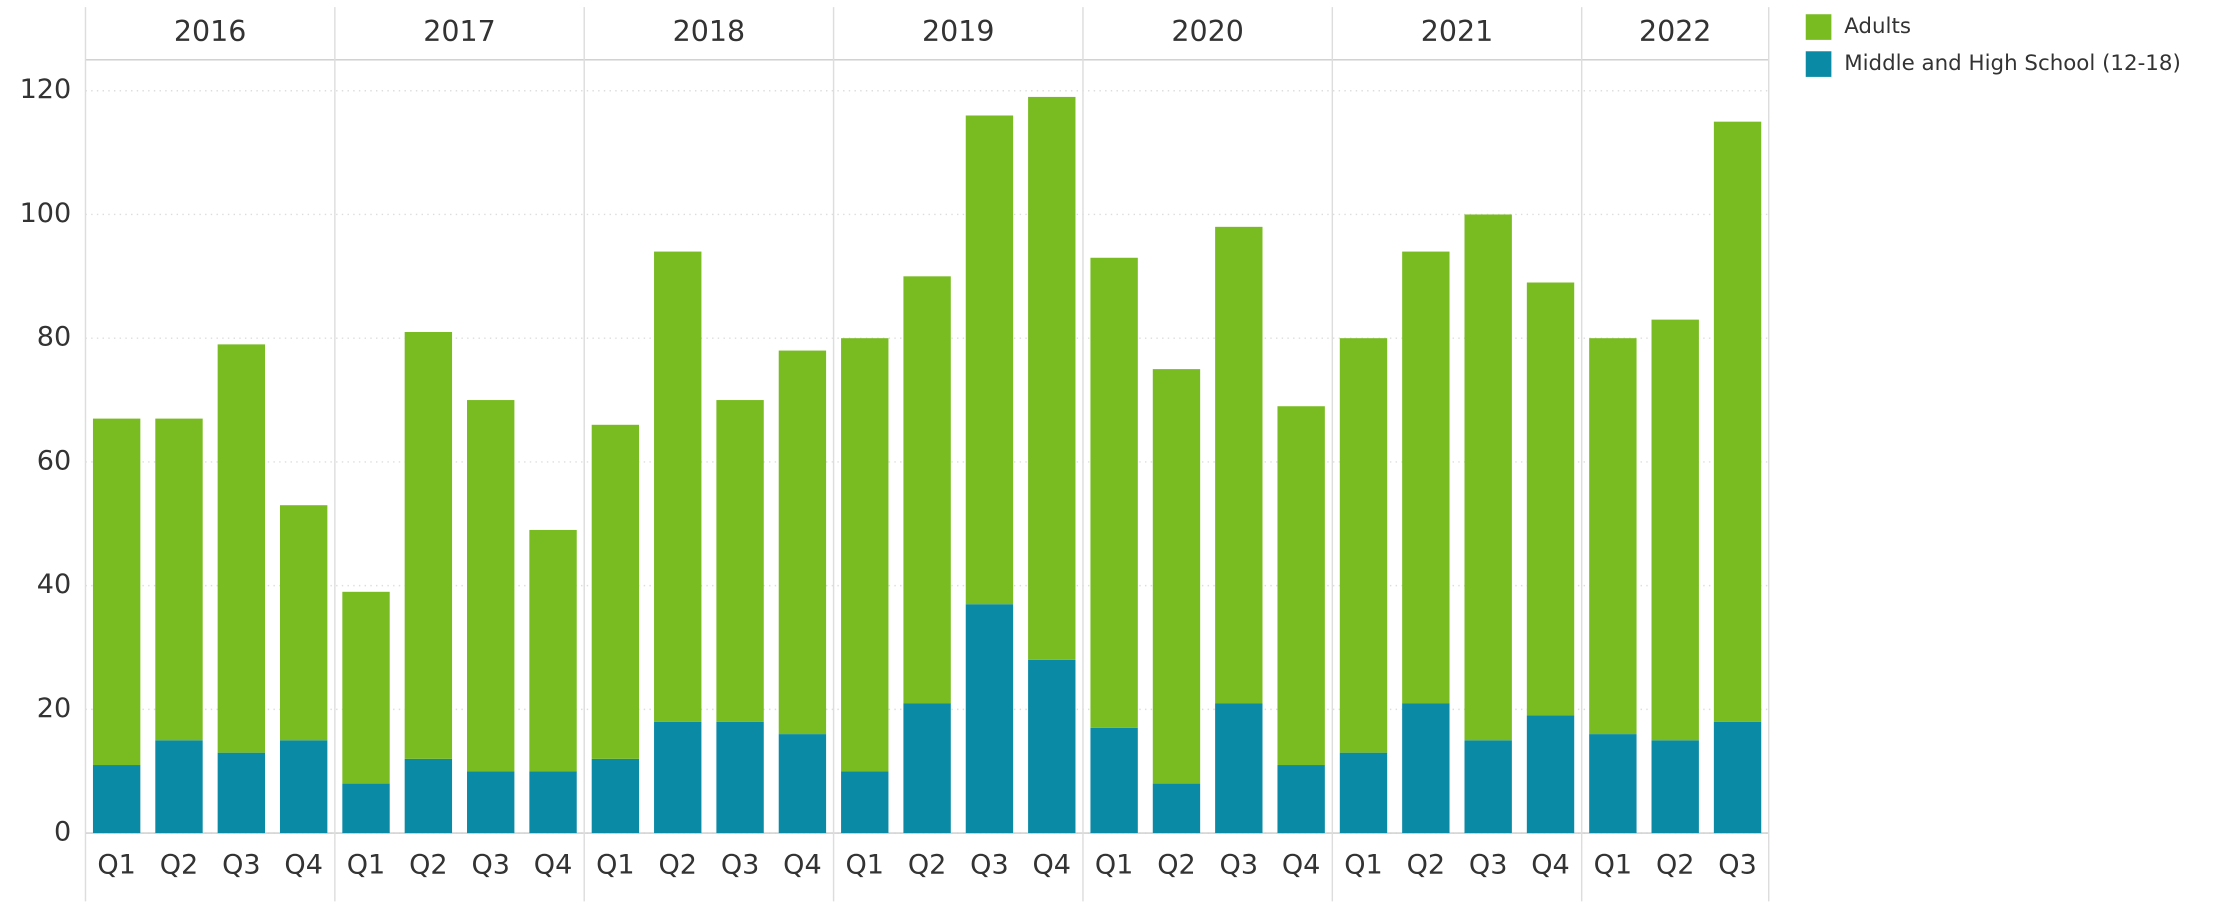 The width and height of the screenshot is (2233, 902). What do you see at coordinates (62, 832) in the screenshot?
I see `y-tick-label: 0` at bounding box center [62, 832].